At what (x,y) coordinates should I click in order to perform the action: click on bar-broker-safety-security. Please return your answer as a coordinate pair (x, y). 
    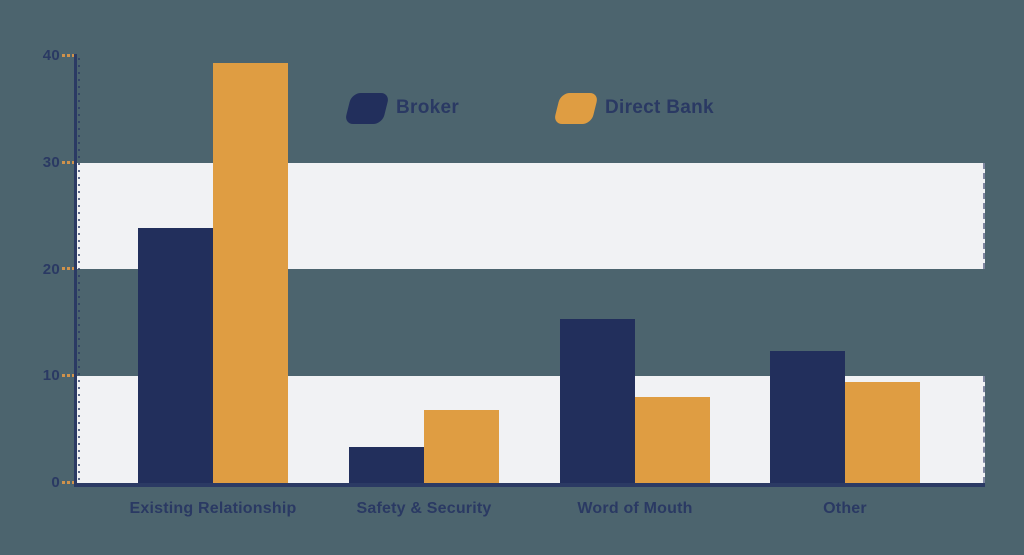
    Looking at the image, I should click on (386, 465).